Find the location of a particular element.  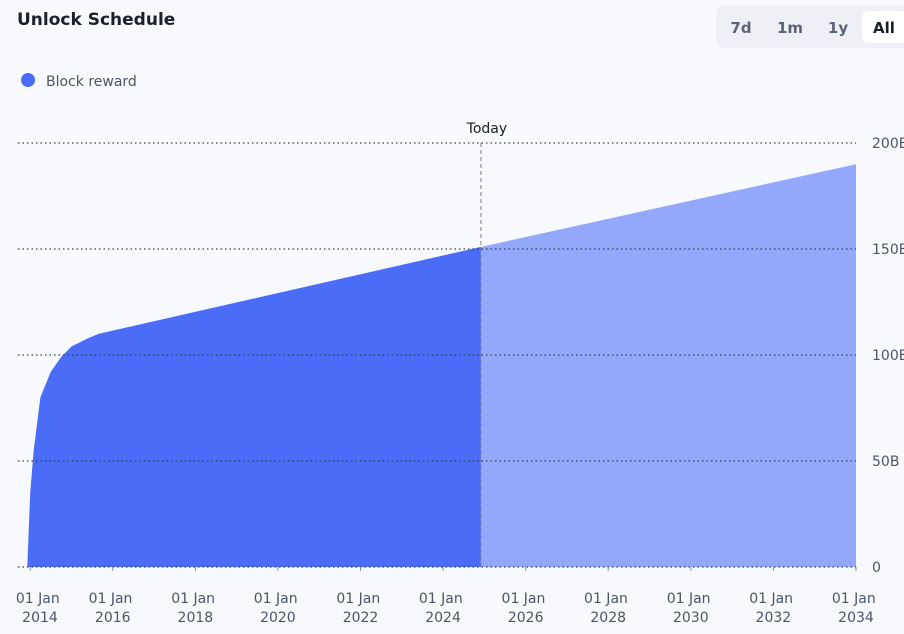

y-tick-label: 200B is located at coordinates (888, 144).